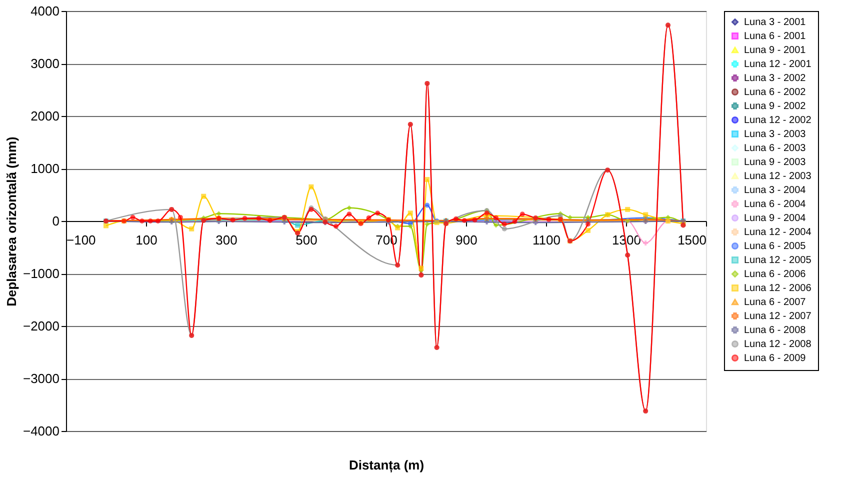  I want to click on legend-label: Luna 6 - 2005, so click(775, 246).